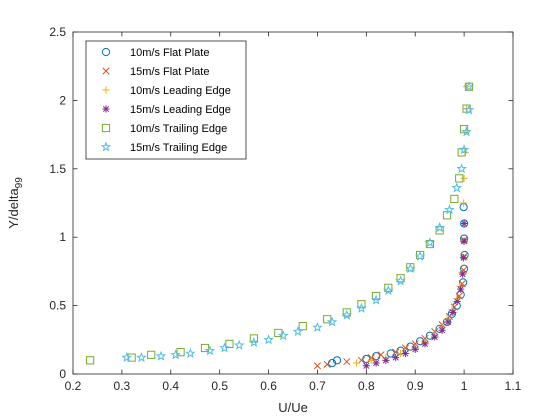 Image resolution: width=560 pixels, height=420 pixels. I want to click on y-axis-label-subscript: 99, so click(19, 183).